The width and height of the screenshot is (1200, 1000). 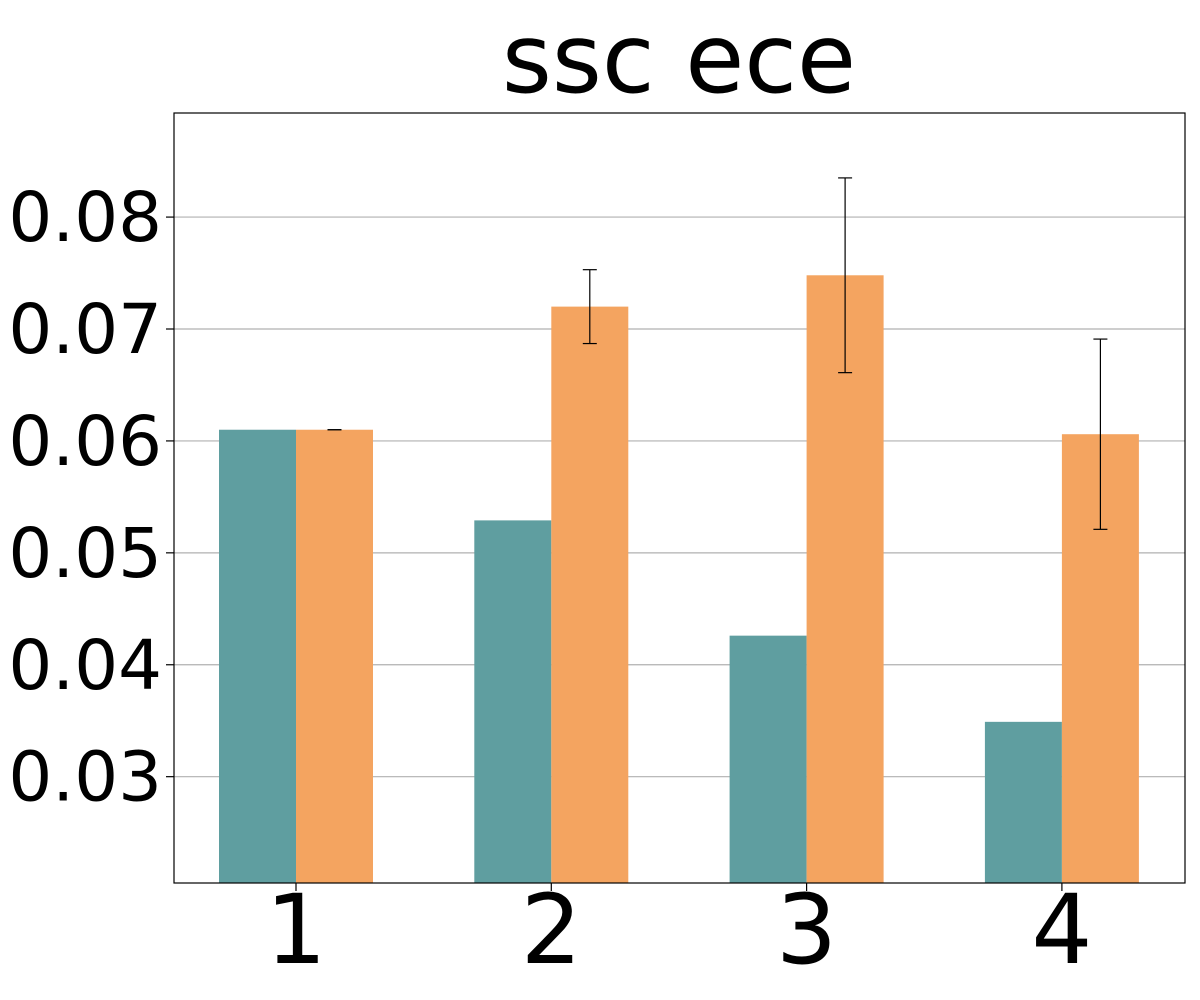 What do you see at coordinates (91, 498) in the screenshot?
I see `y-axis-ticks: 0.03 0.04 0.05 0.06 0.07 0.08` at bounding box center [91, 498].